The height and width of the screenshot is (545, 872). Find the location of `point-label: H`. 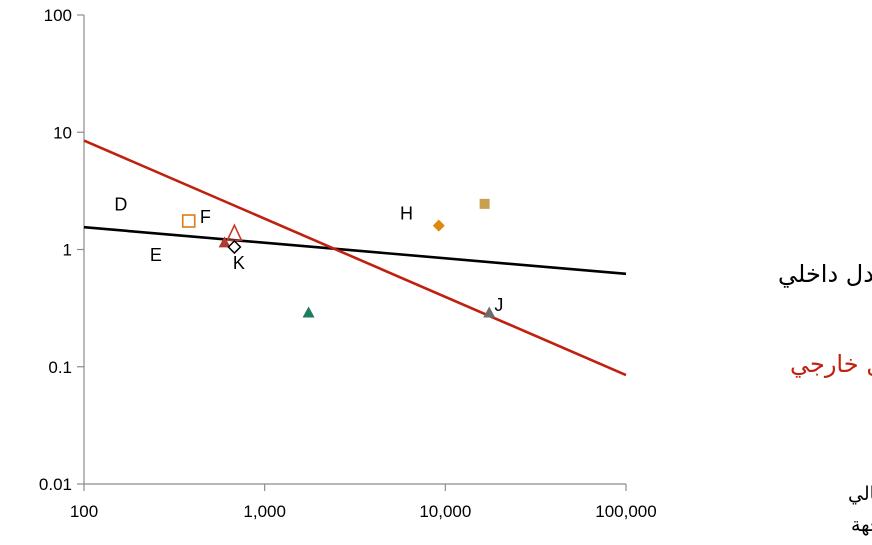

point-label: H is located at coordinates (406, 214).